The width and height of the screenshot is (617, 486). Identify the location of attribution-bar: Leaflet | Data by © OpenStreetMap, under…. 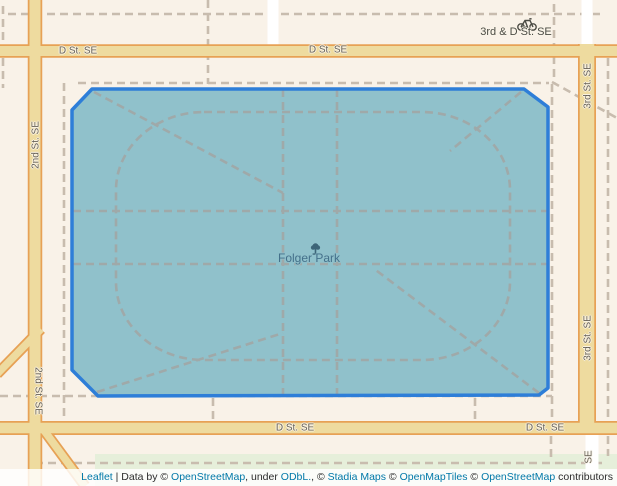
(308, 477).